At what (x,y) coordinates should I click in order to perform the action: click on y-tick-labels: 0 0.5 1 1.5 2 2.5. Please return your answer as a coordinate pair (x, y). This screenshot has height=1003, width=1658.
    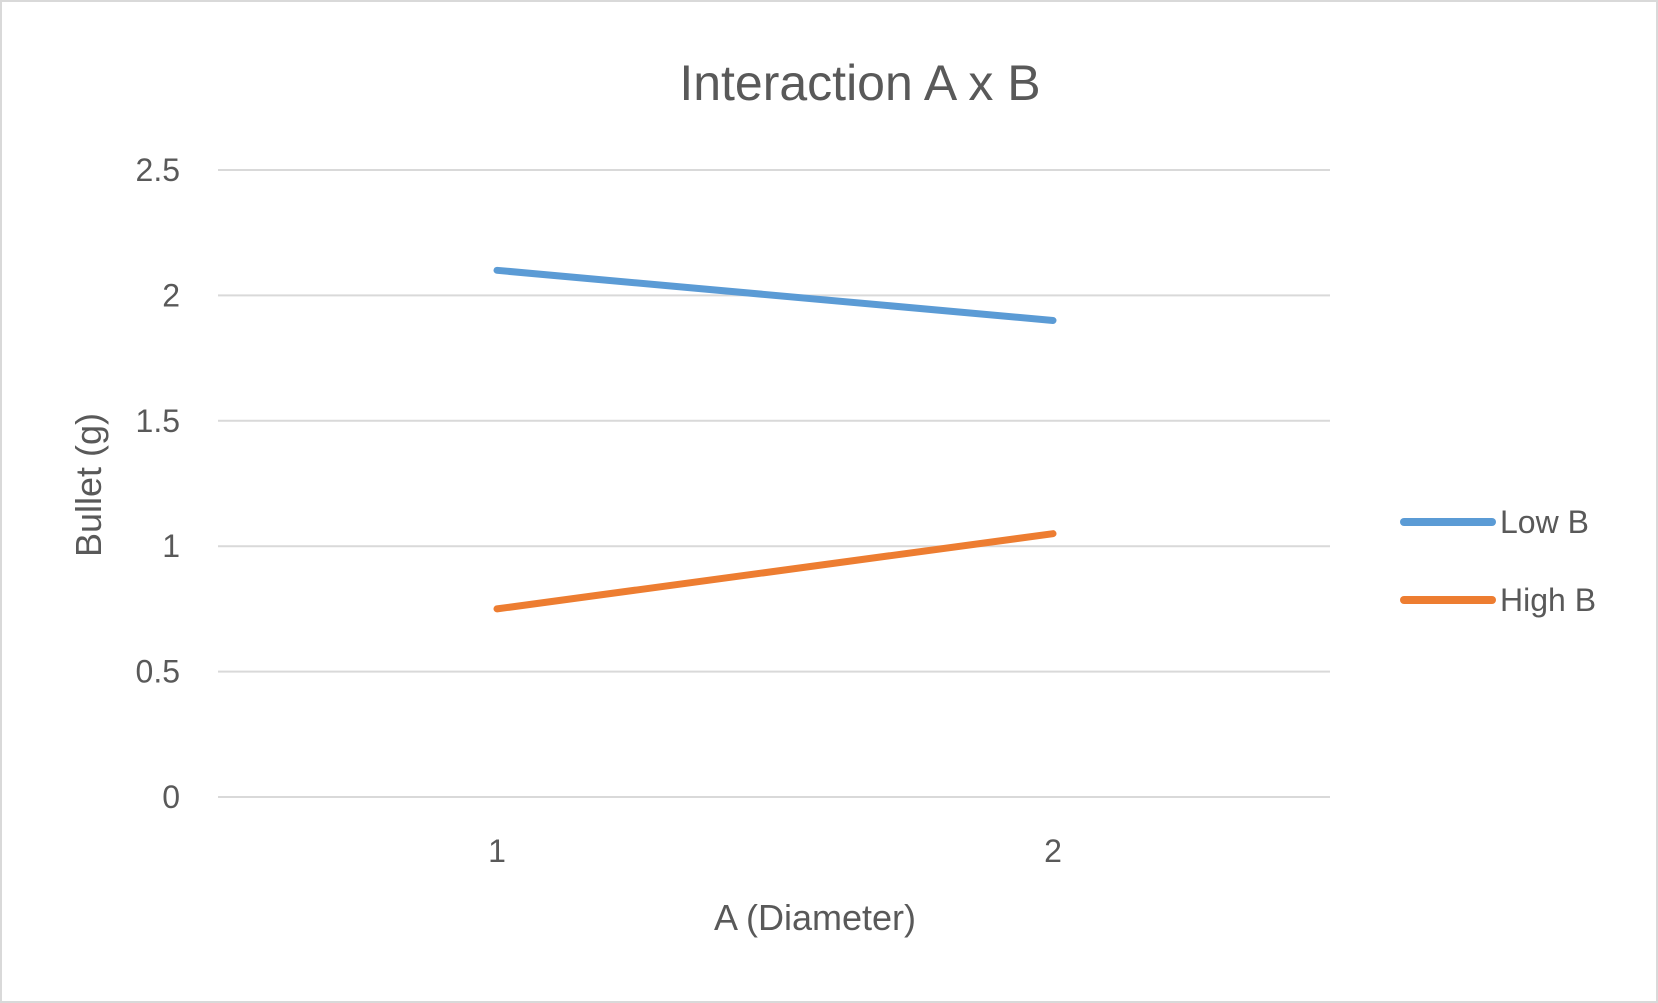
    Looking at the image, I should click on (158, 483).